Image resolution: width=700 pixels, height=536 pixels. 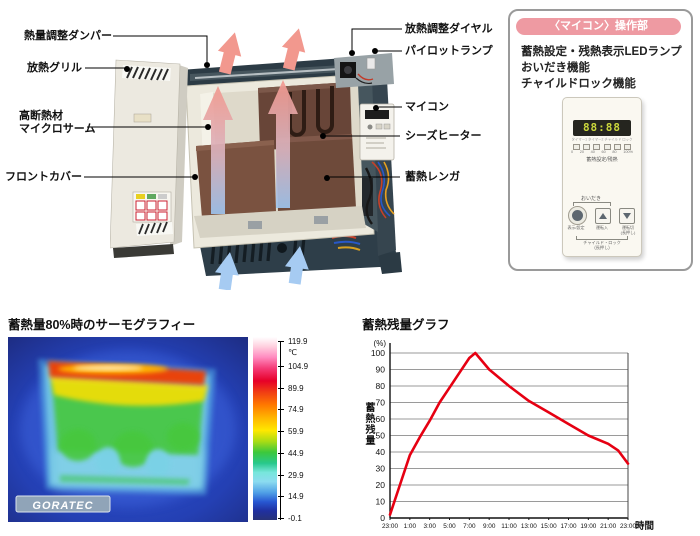 What do you see at coordinates (427, 107) in the screenshot?
I see `callout-micon: マイコン` at bounding box center [427, 107].